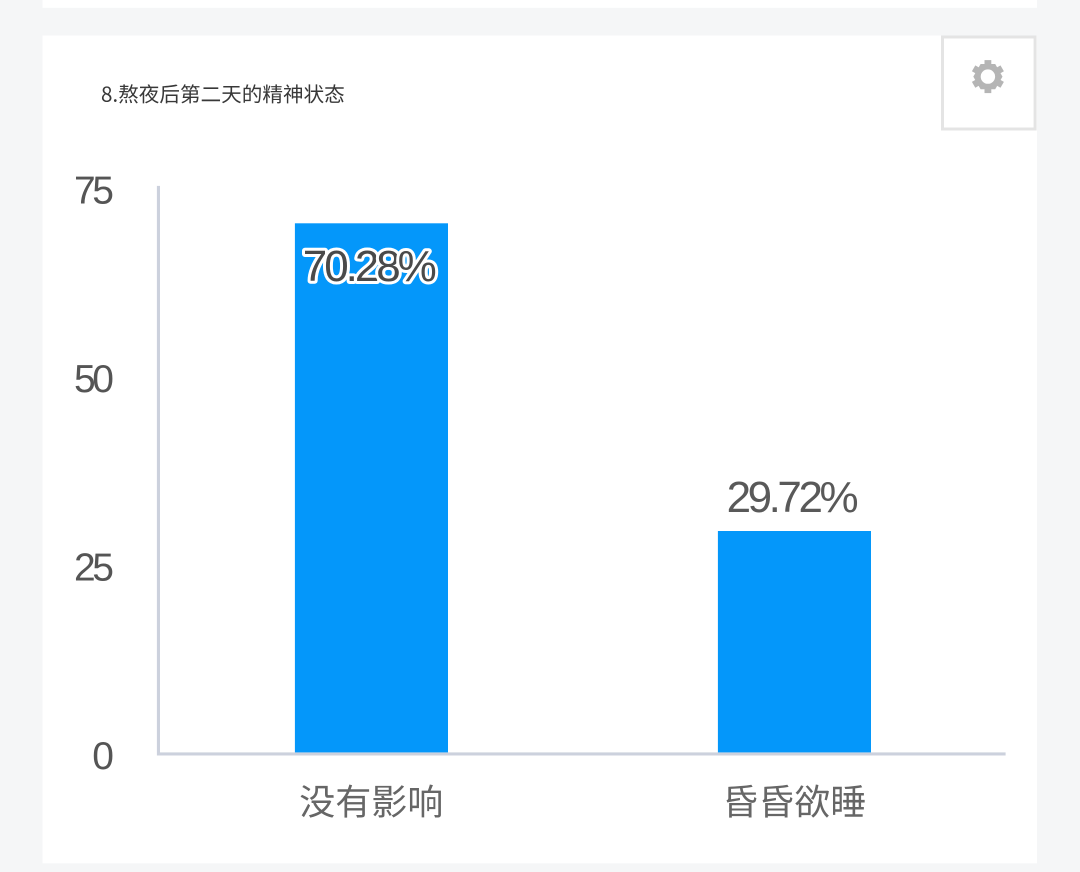  Describe the element at coordinates (793, 497) in the screenshot. I see `svg-text: 29.72%` at that location.